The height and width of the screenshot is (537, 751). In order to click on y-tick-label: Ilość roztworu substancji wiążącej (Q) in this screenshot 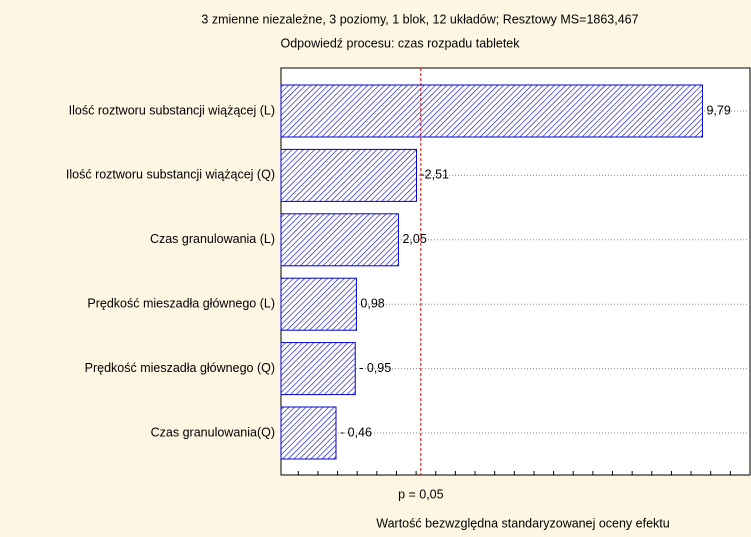, I will do `click(170, 175)`.